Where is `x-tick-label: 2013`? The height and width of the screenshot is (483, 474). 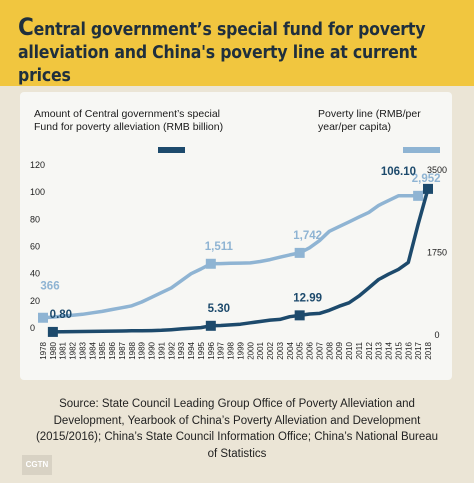
x-tick-label: 2013 is located at coordinates (379, 350).